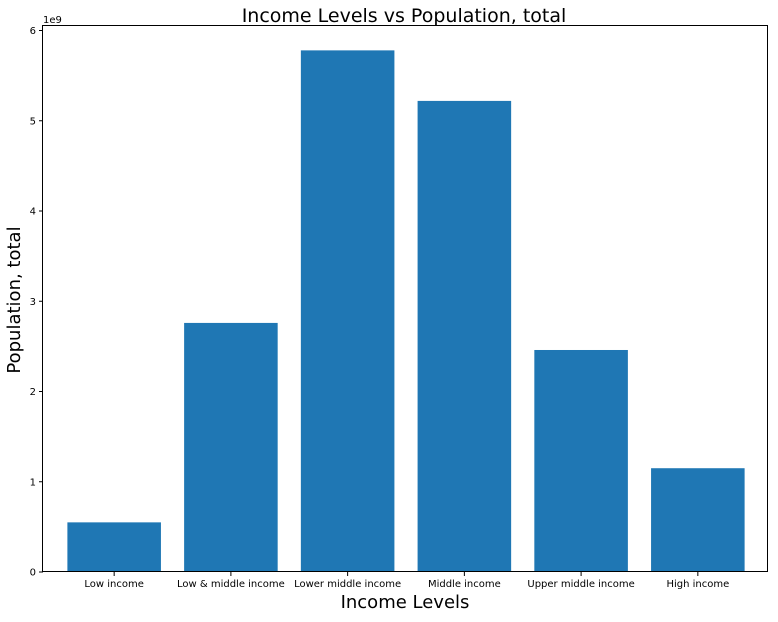 The width and height of the screenshot is (778, 622). What do you see at coordinates (33, 482) in the screenshot?
I see `y-tick-label: 1` at bounding box center [33, 482].